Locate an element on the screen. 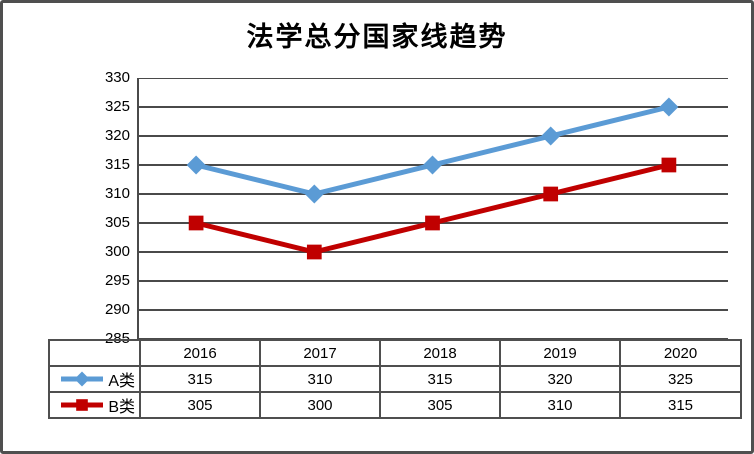 Image resolution: width=754 pixels, height=454 pixels. y-tick-label: 330 is located at coordinates (117, 77).